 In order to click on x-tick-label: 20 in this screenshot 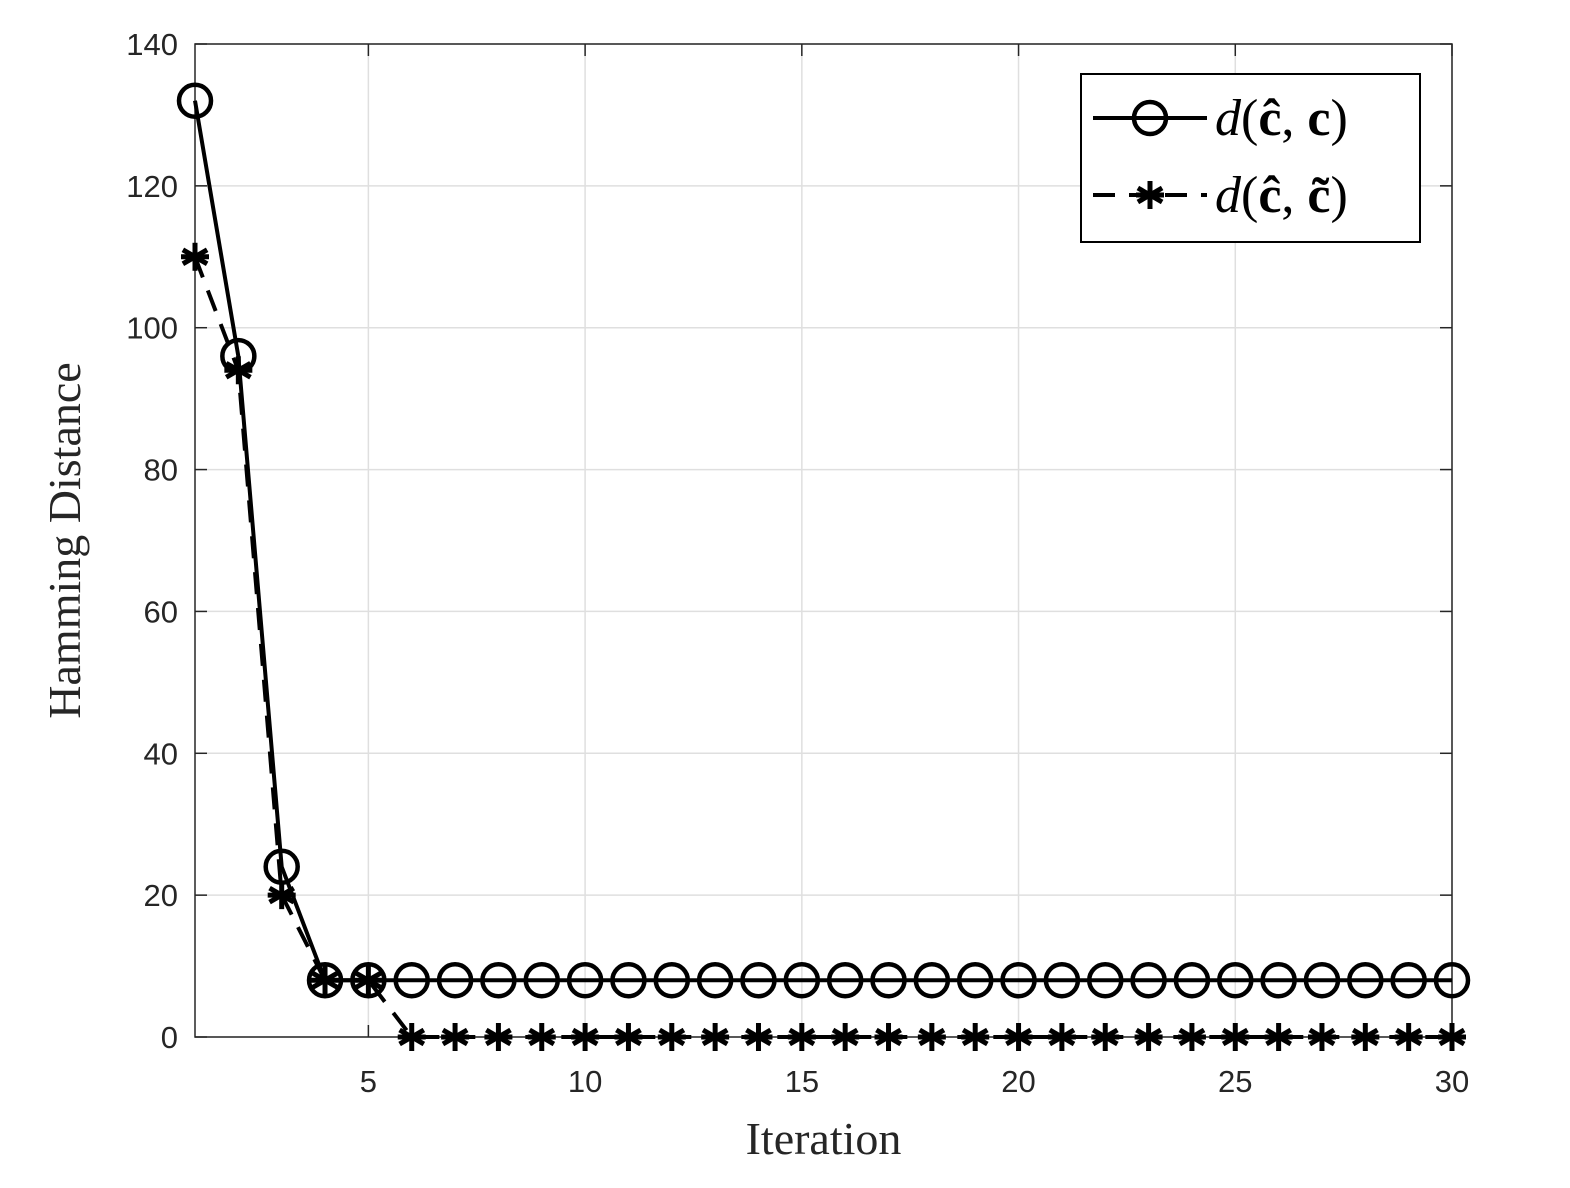, I will do `click(1018, 1081)`.